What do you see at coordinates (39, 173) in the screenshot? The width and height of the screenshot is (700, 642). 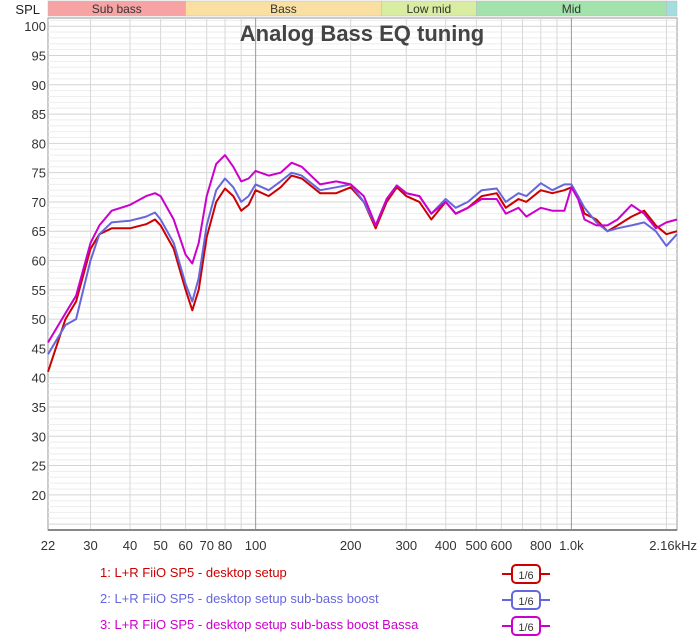 I see `y-tick-label: 75` at bounding box center [39, 173].